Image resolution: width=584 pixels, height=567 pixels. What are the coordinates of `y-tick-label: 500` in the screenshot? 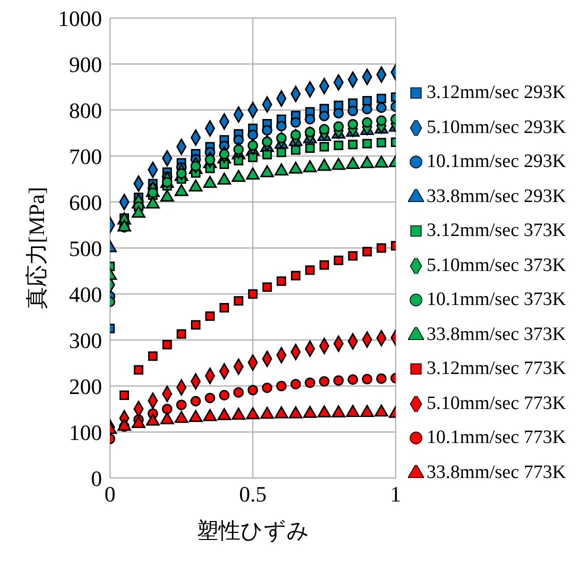 It's located at (85, 248).